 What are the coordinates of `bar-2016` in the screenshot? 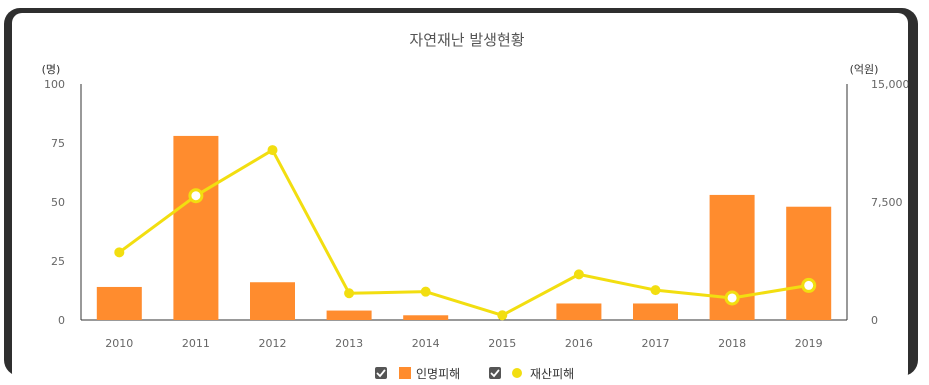 It's located at (579, 311).